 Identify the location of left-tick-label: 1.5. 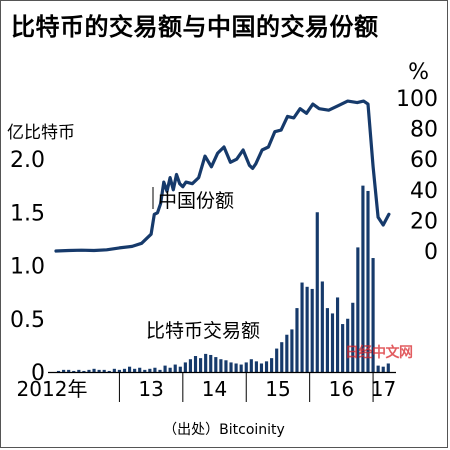
(27, 213).